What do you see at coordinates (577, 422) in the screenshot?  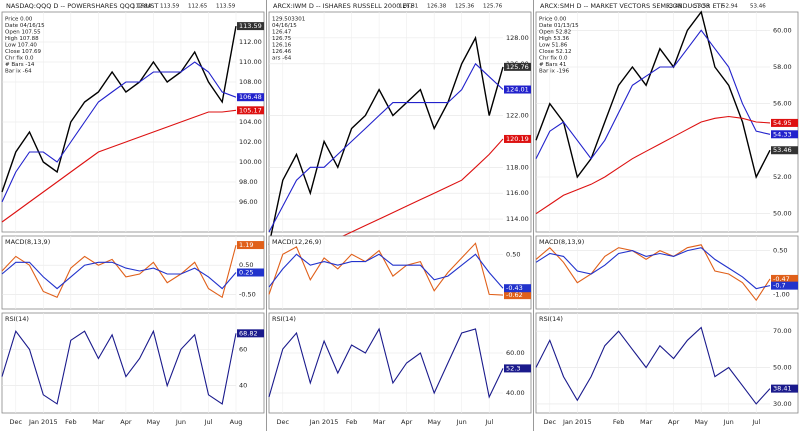 I see `x-tick-label: Jan 2015` at bounding box center [577, 422].